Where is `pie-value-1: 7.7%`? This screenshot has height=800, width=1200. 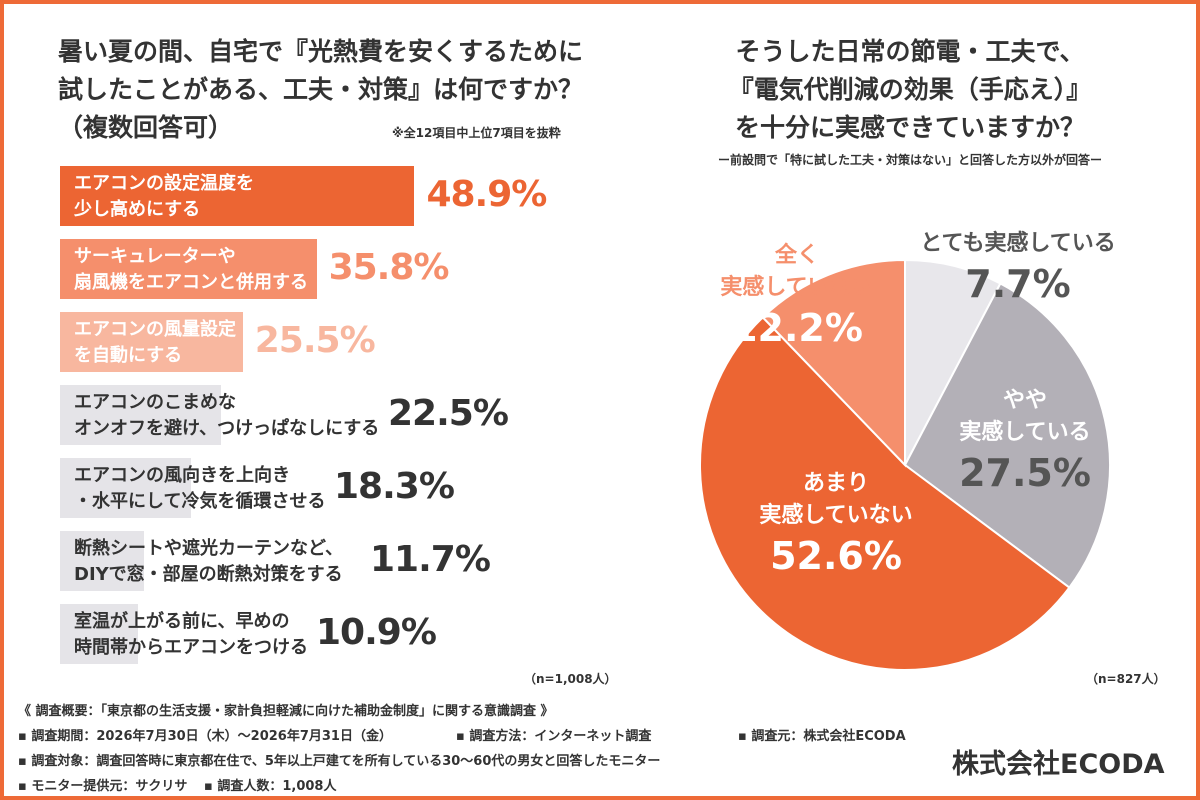
pie-value-1: 7.7% is located at coordinates (1018, 284).